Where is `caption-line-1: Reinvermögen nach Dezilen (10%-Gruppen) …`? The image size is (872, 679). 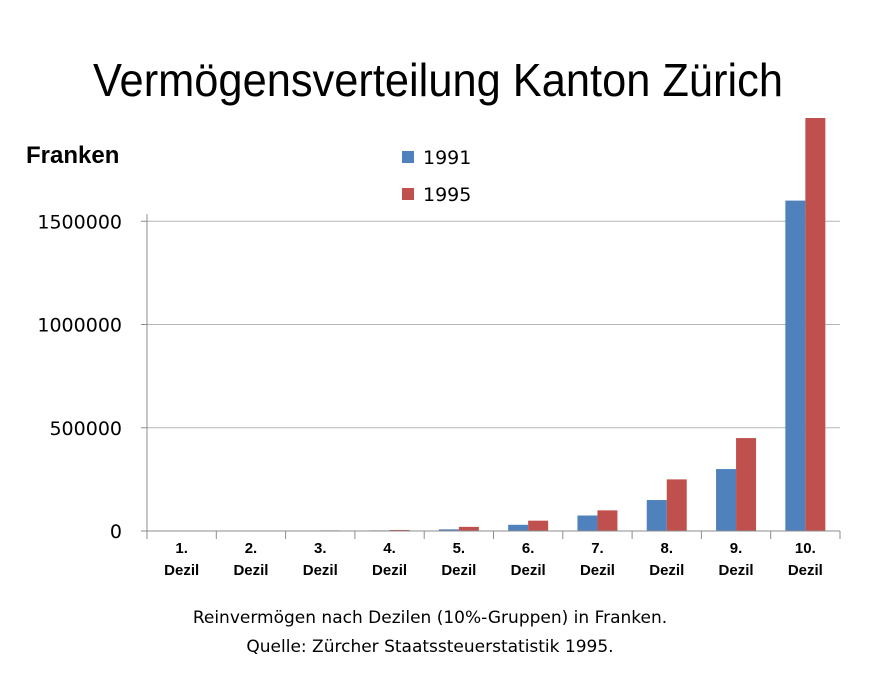
caption-line-1: Reinvermögen nach Dezilen (10%-Gruppen) … is located at coordinates (430, 618).